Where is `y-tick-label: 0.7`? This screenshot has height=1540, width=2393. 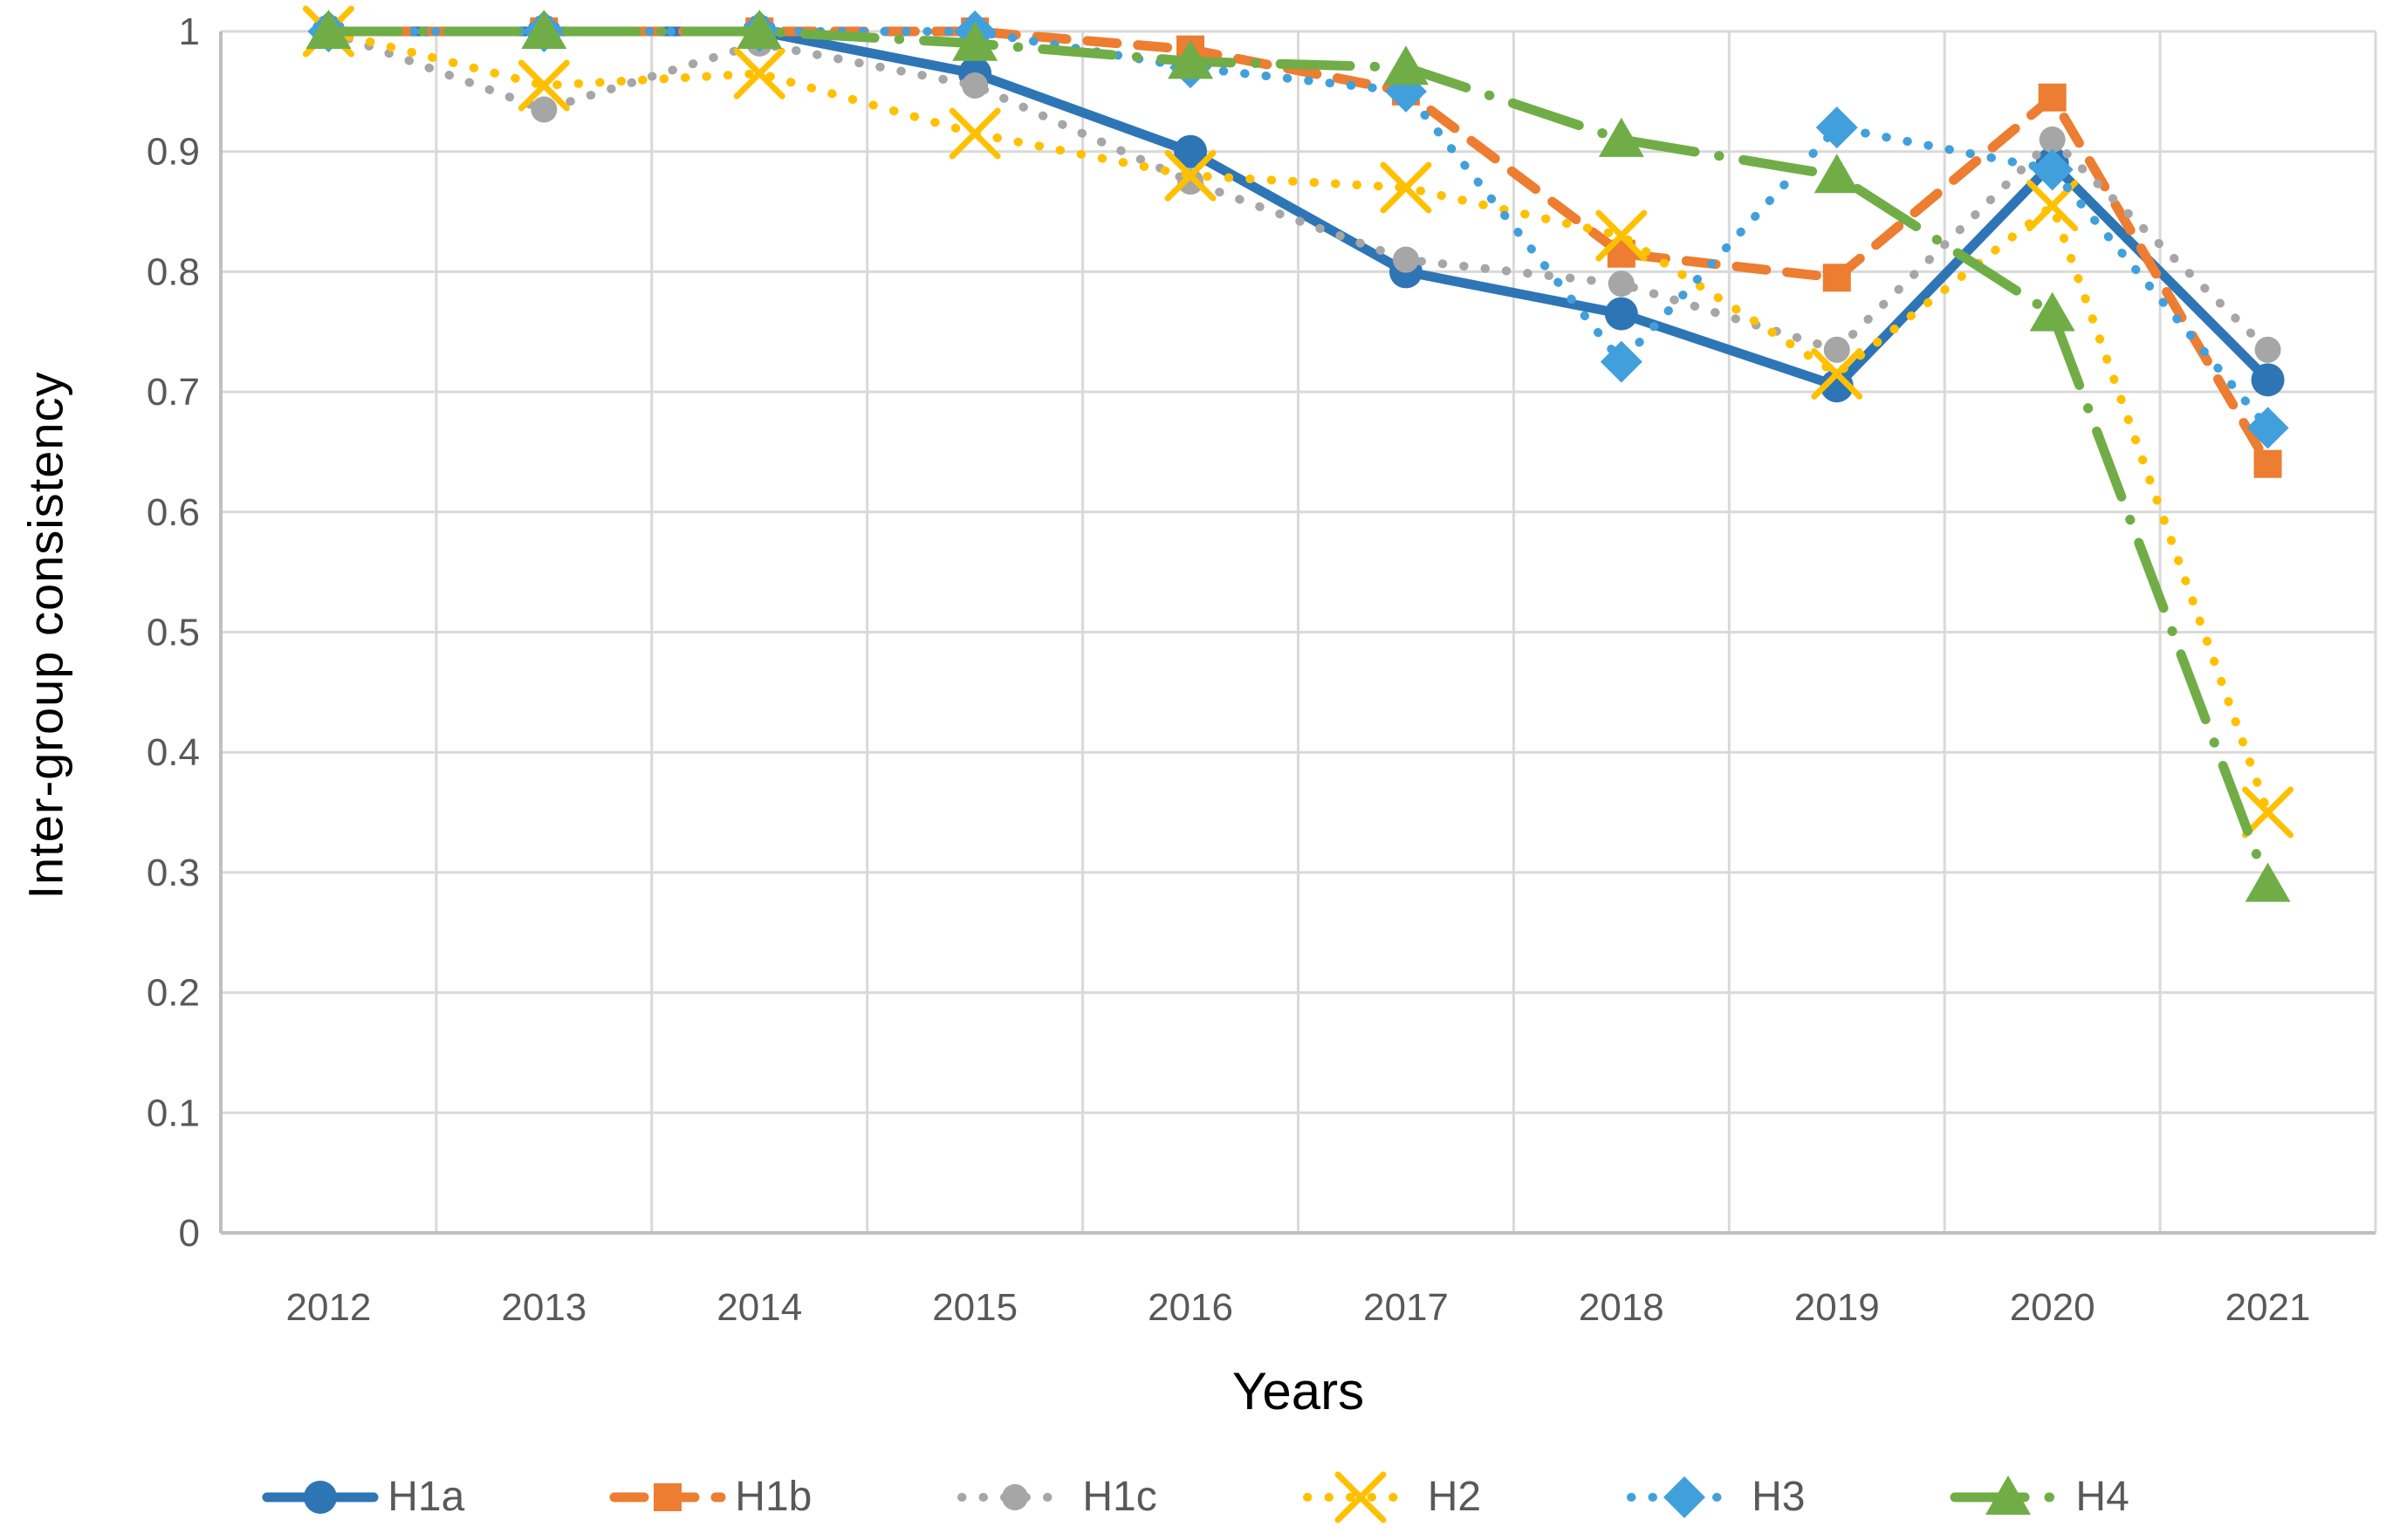
y-tick-label: 0.7 is located at coordinates (173, 392).